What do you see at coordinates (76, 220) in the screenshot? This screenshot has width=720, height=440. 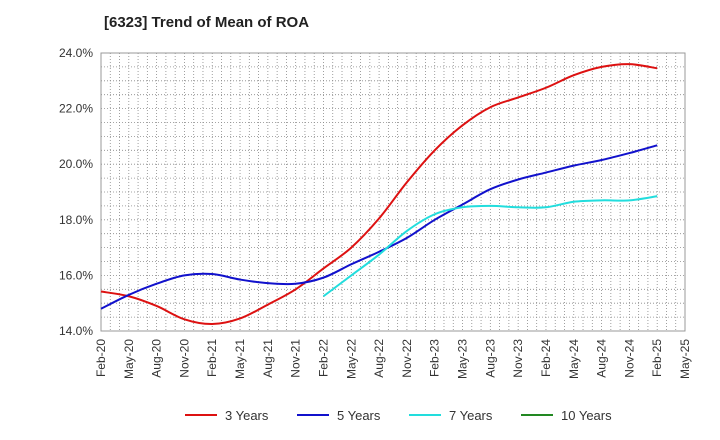 I see `y-tick-label: 18.0%` at bounding box center [76, 220].